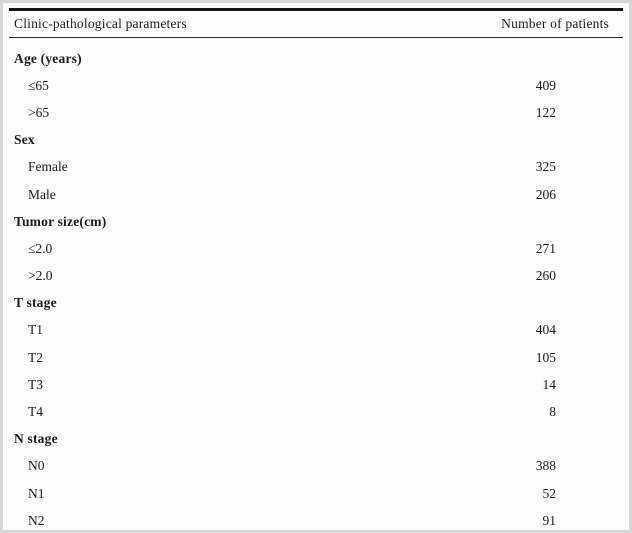 The height and width of the screenshot is (533, 632). Describe the element at coordinates (549, 384) in the screenshot. I see `row-value: 14` at that location.